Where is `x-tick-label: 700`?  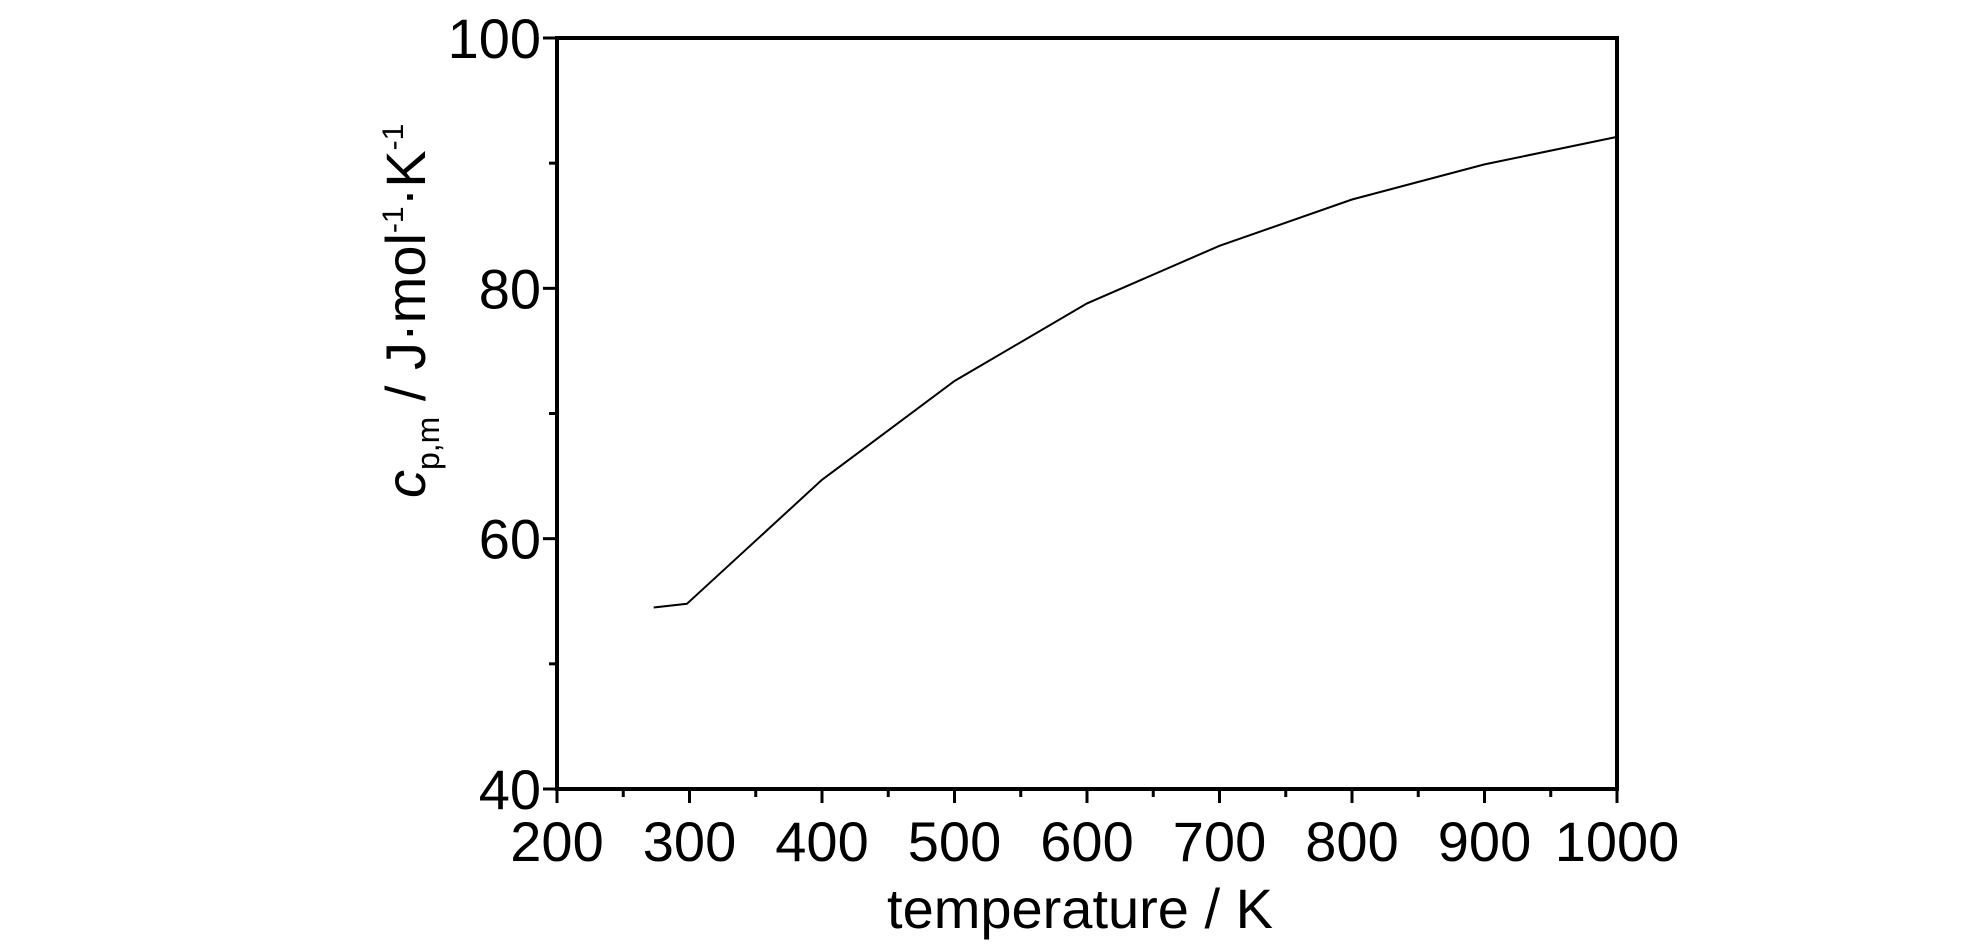
x-tick-label: 700 is located at coordinates (1219, 841).